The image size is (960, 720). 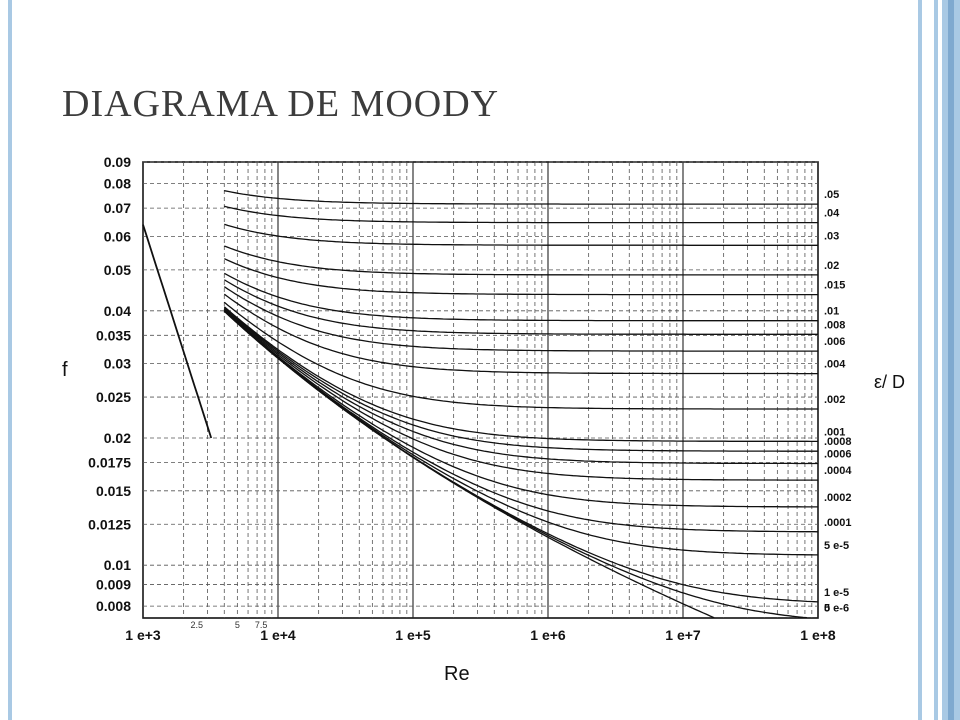 What do you see at coordinates (237, 625) in the screenshot?
I see `x-minor-tick-label: 5` at bounding box center [237, 625].